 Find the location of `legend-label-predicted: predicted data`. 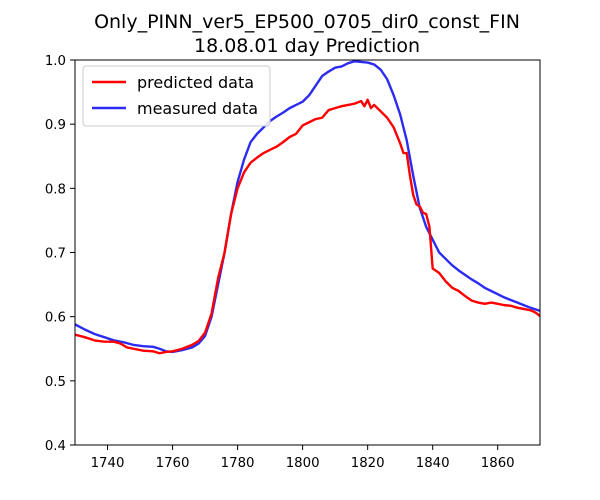

legend-label-predicted: predicted data is located at coordinates (195, 82).